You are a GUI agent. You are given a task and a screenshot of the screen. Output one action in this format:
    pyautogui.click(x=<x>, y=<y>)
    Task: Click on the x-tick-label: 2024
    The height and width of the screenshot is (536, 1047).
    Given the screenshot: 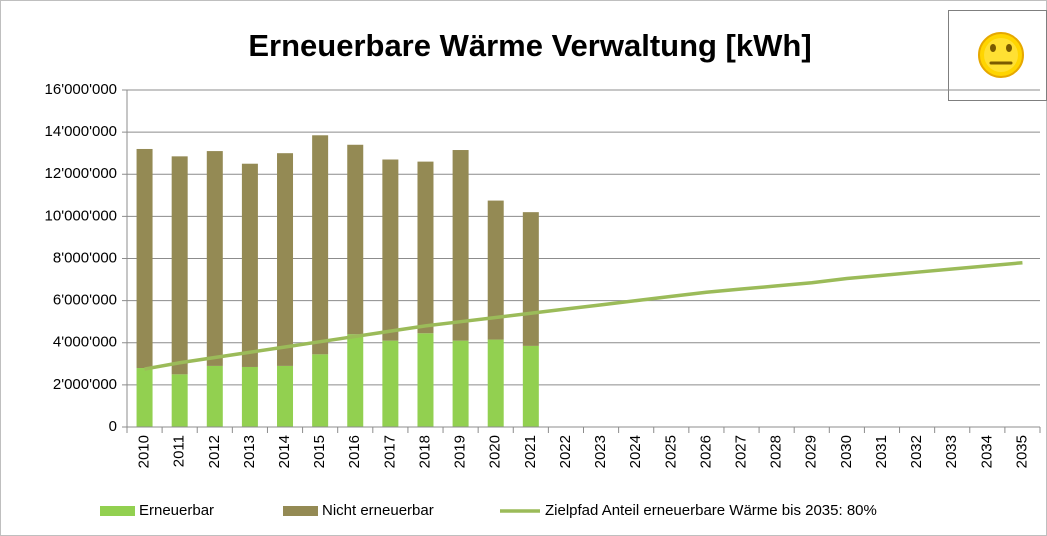 What is the action you would take?
    pyautogui.click(x=635, y=451)
    